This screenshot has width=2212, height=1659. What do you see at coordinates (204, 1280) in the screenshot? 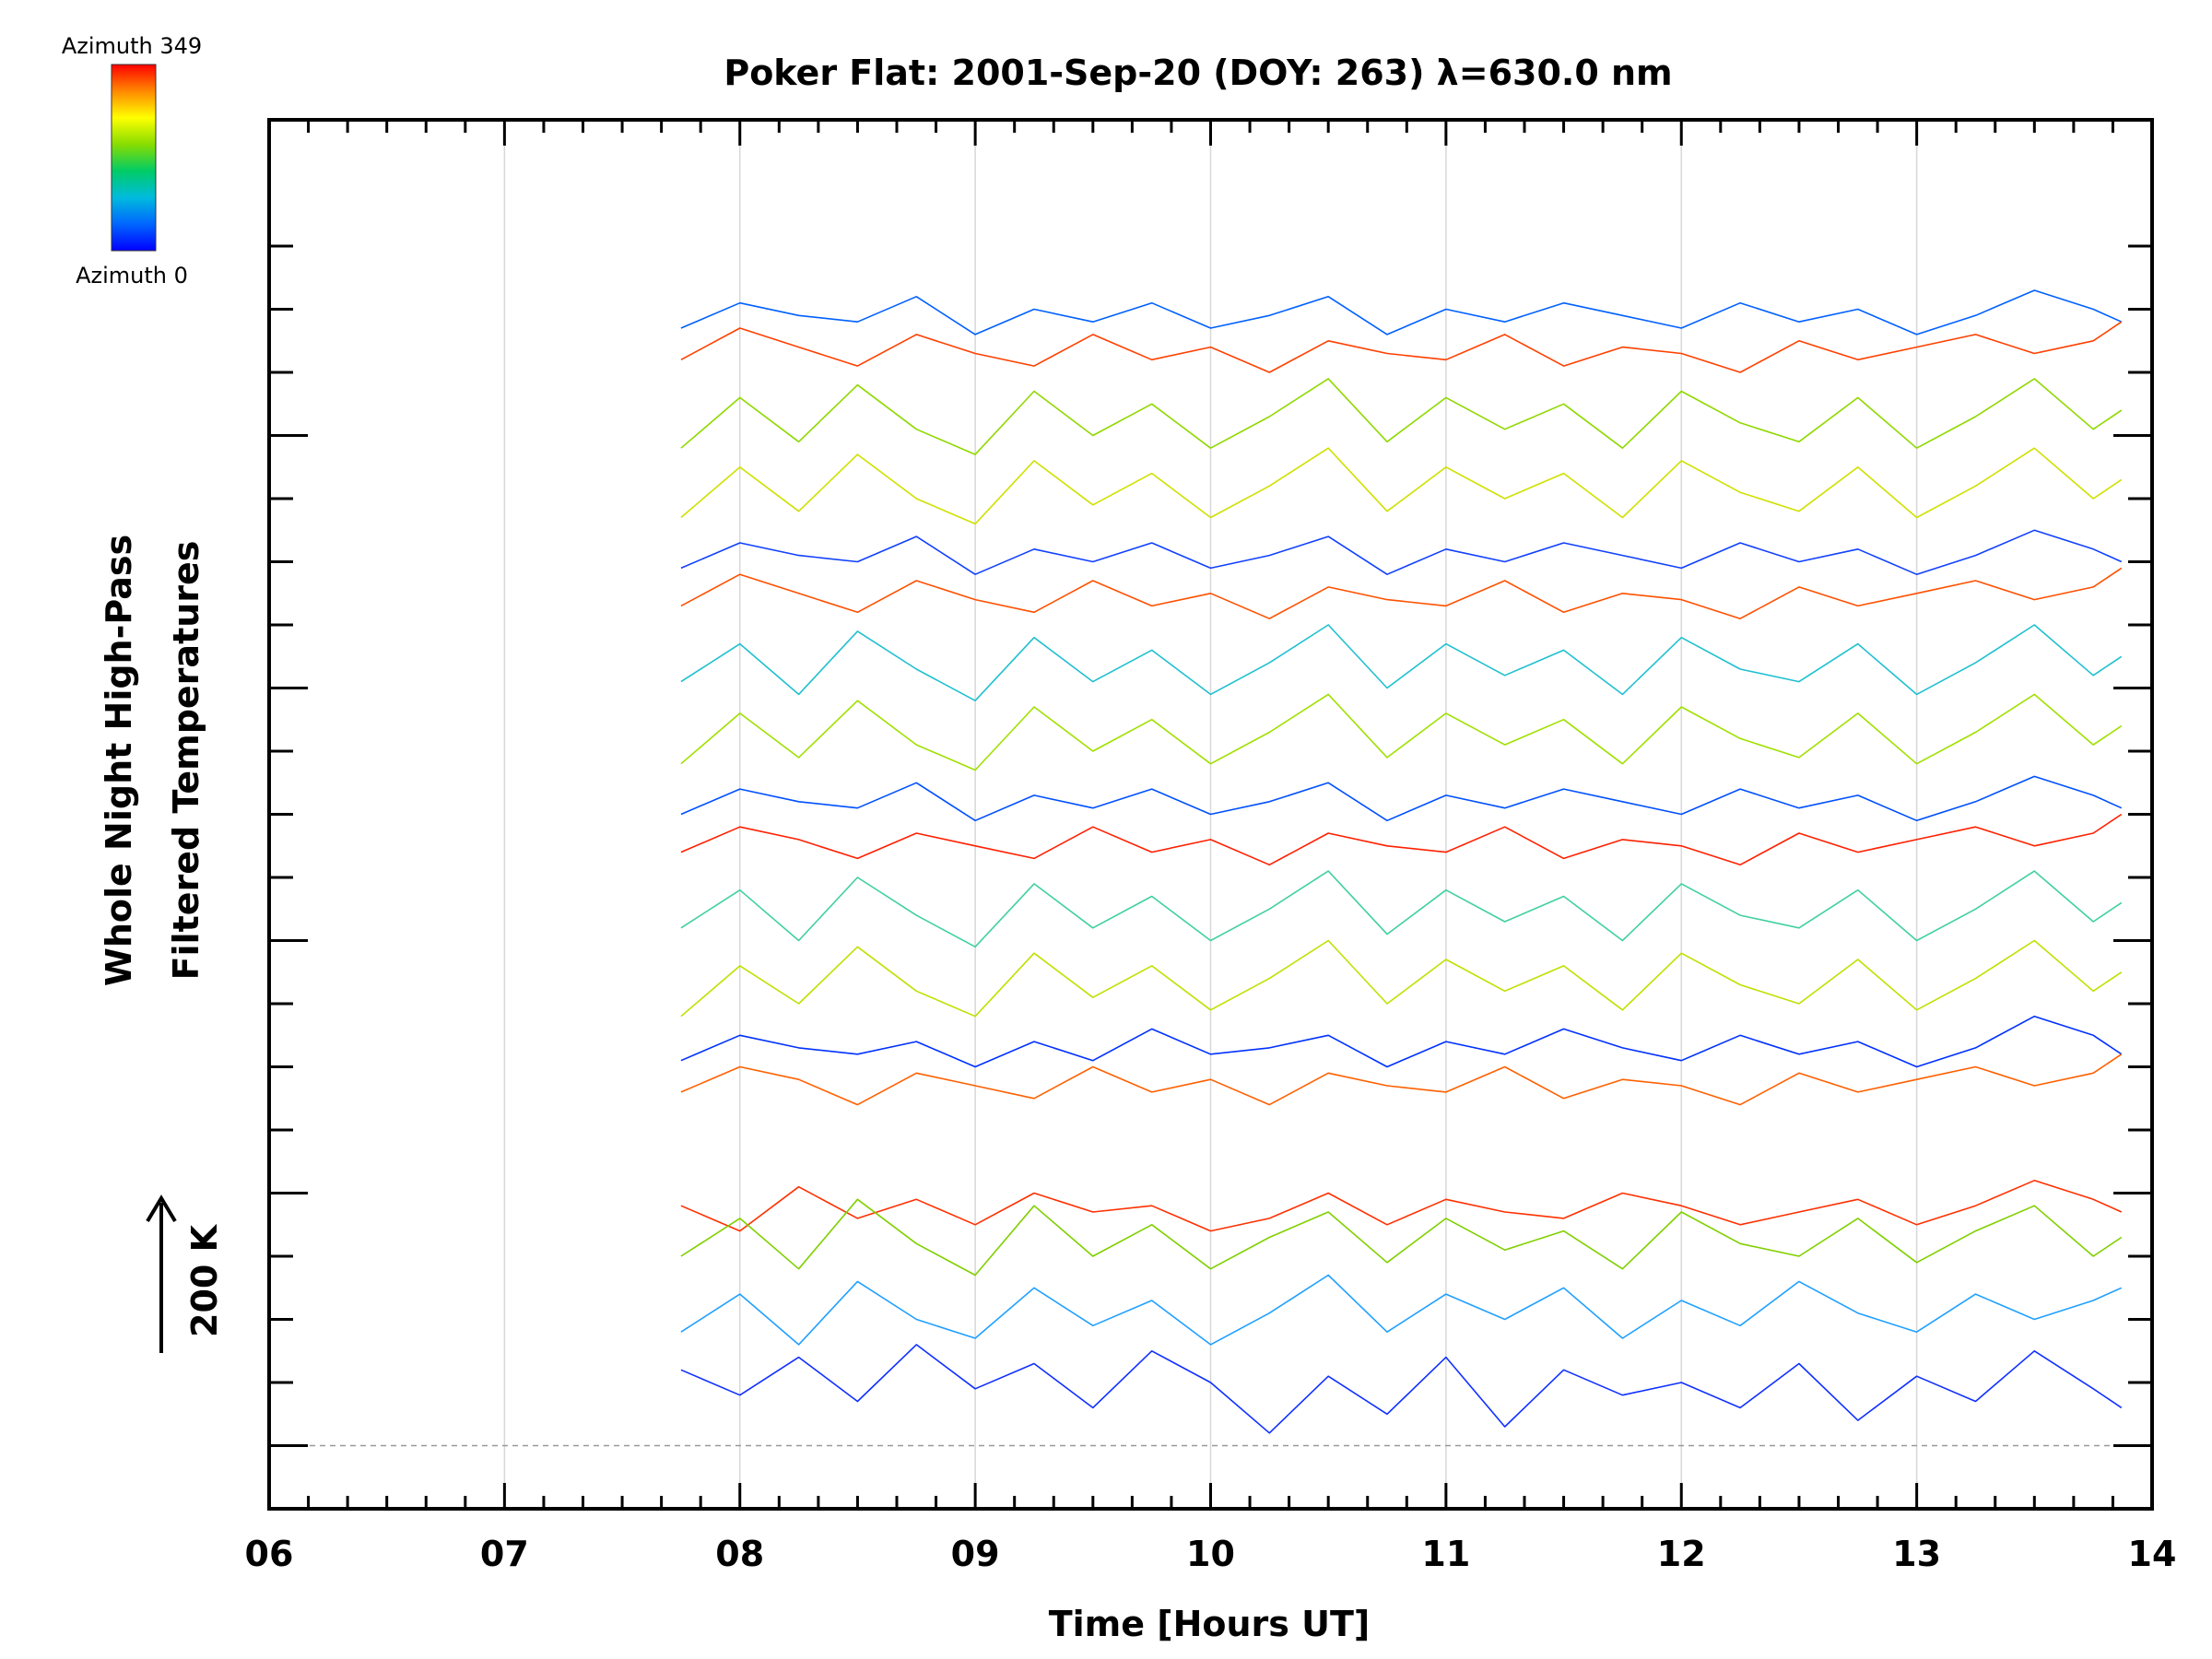
I see `scale-label: 200 K` at bounding box center [204, 1280].